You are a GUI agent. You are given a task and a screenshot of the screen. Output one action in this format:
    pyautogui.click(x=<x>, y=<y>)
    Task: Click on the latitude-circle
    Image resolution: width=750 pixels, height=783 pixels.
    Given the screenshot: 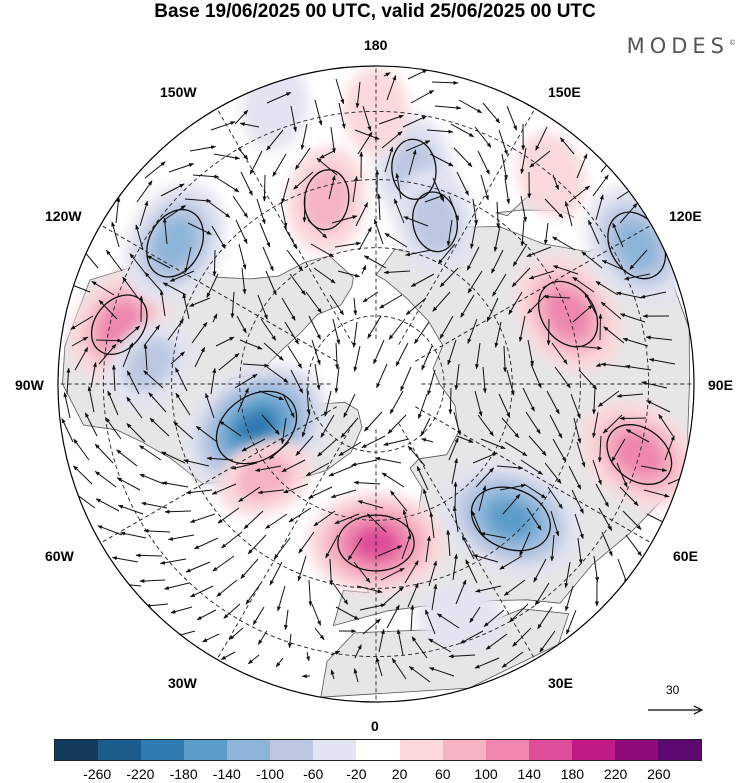 What is the action you would take?
    pyautogui.click(x=376, y=384)
    